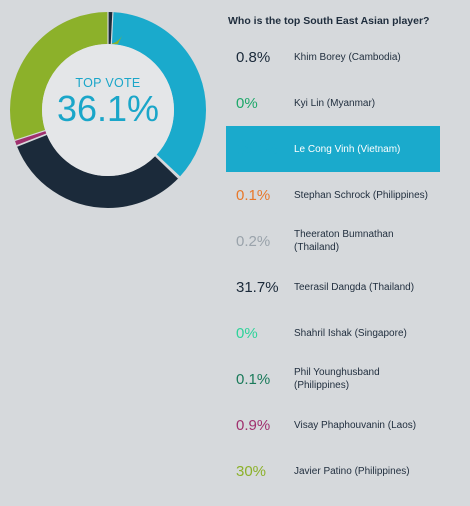  Describe the element at coordinates (347, 149) in the screenshot. I see `option-name: Le Cong Vinh (Vietnam)` at that location.